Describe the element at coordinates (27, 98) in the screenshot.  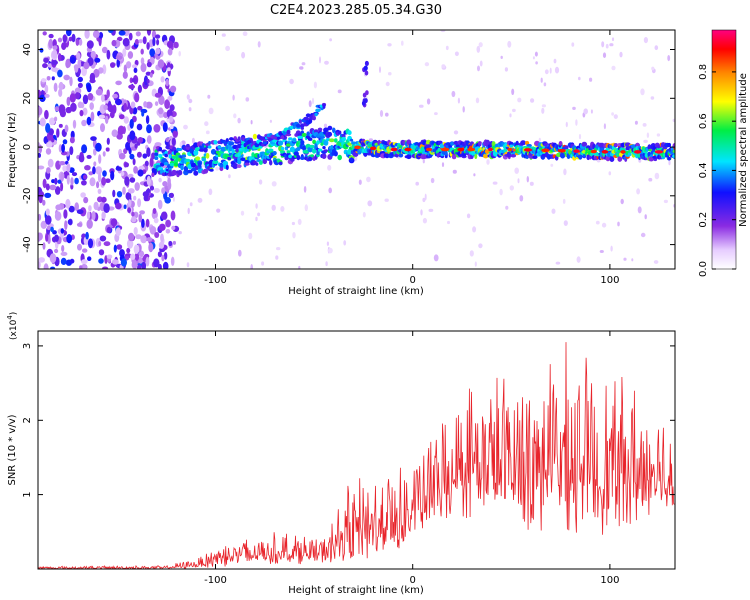
I see `spectrogram-y-tick-label: 20` at that location.